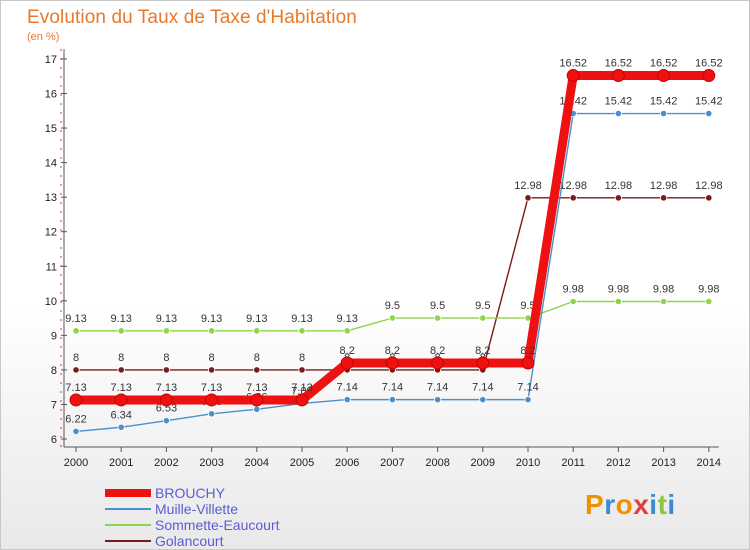  I want to click on chart-unit-label: (en %), so click(43, 37).